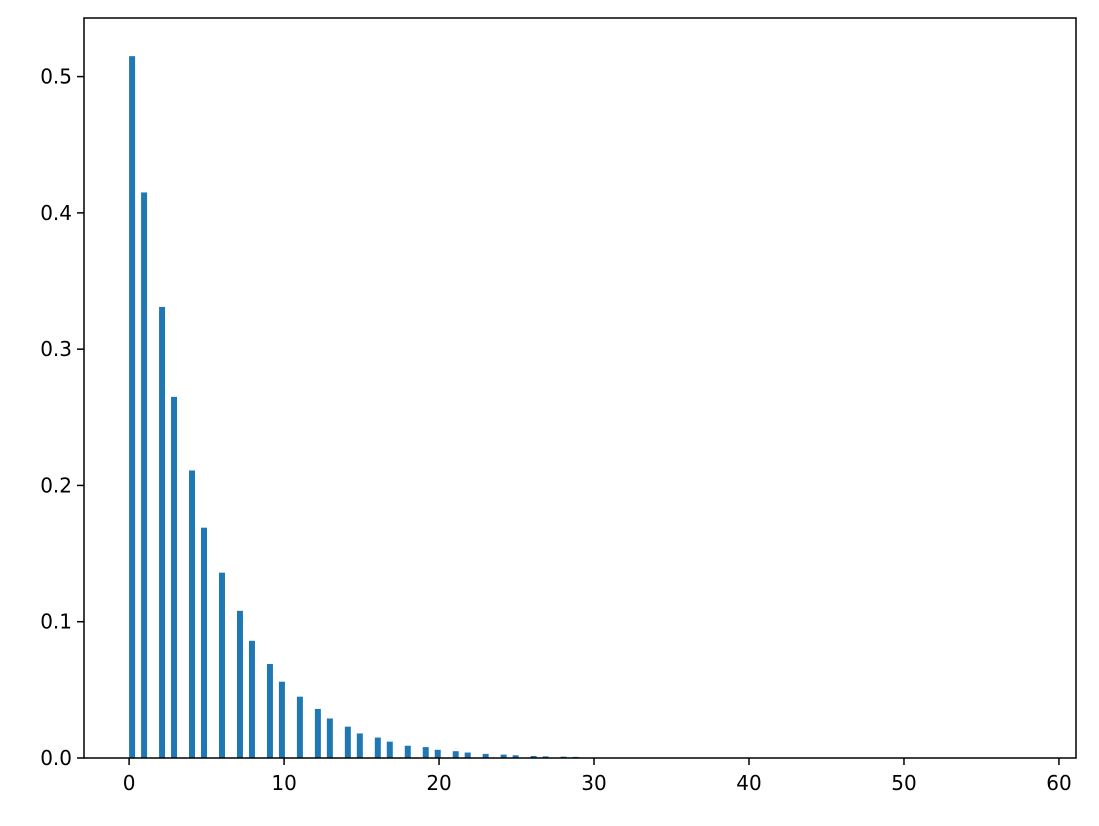  What do you see at coordinates (903, 783) in the screenshot?
I see `x-tick-label: 50` at bounding box center [903, 783].